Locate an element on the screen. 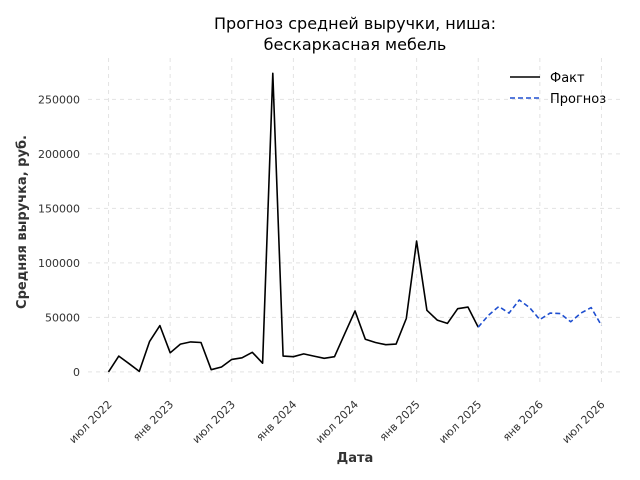 Image resolution: width=640 pixels, height=480 pixels. y-tick-label: 0 is located at coordinates (76, 372).